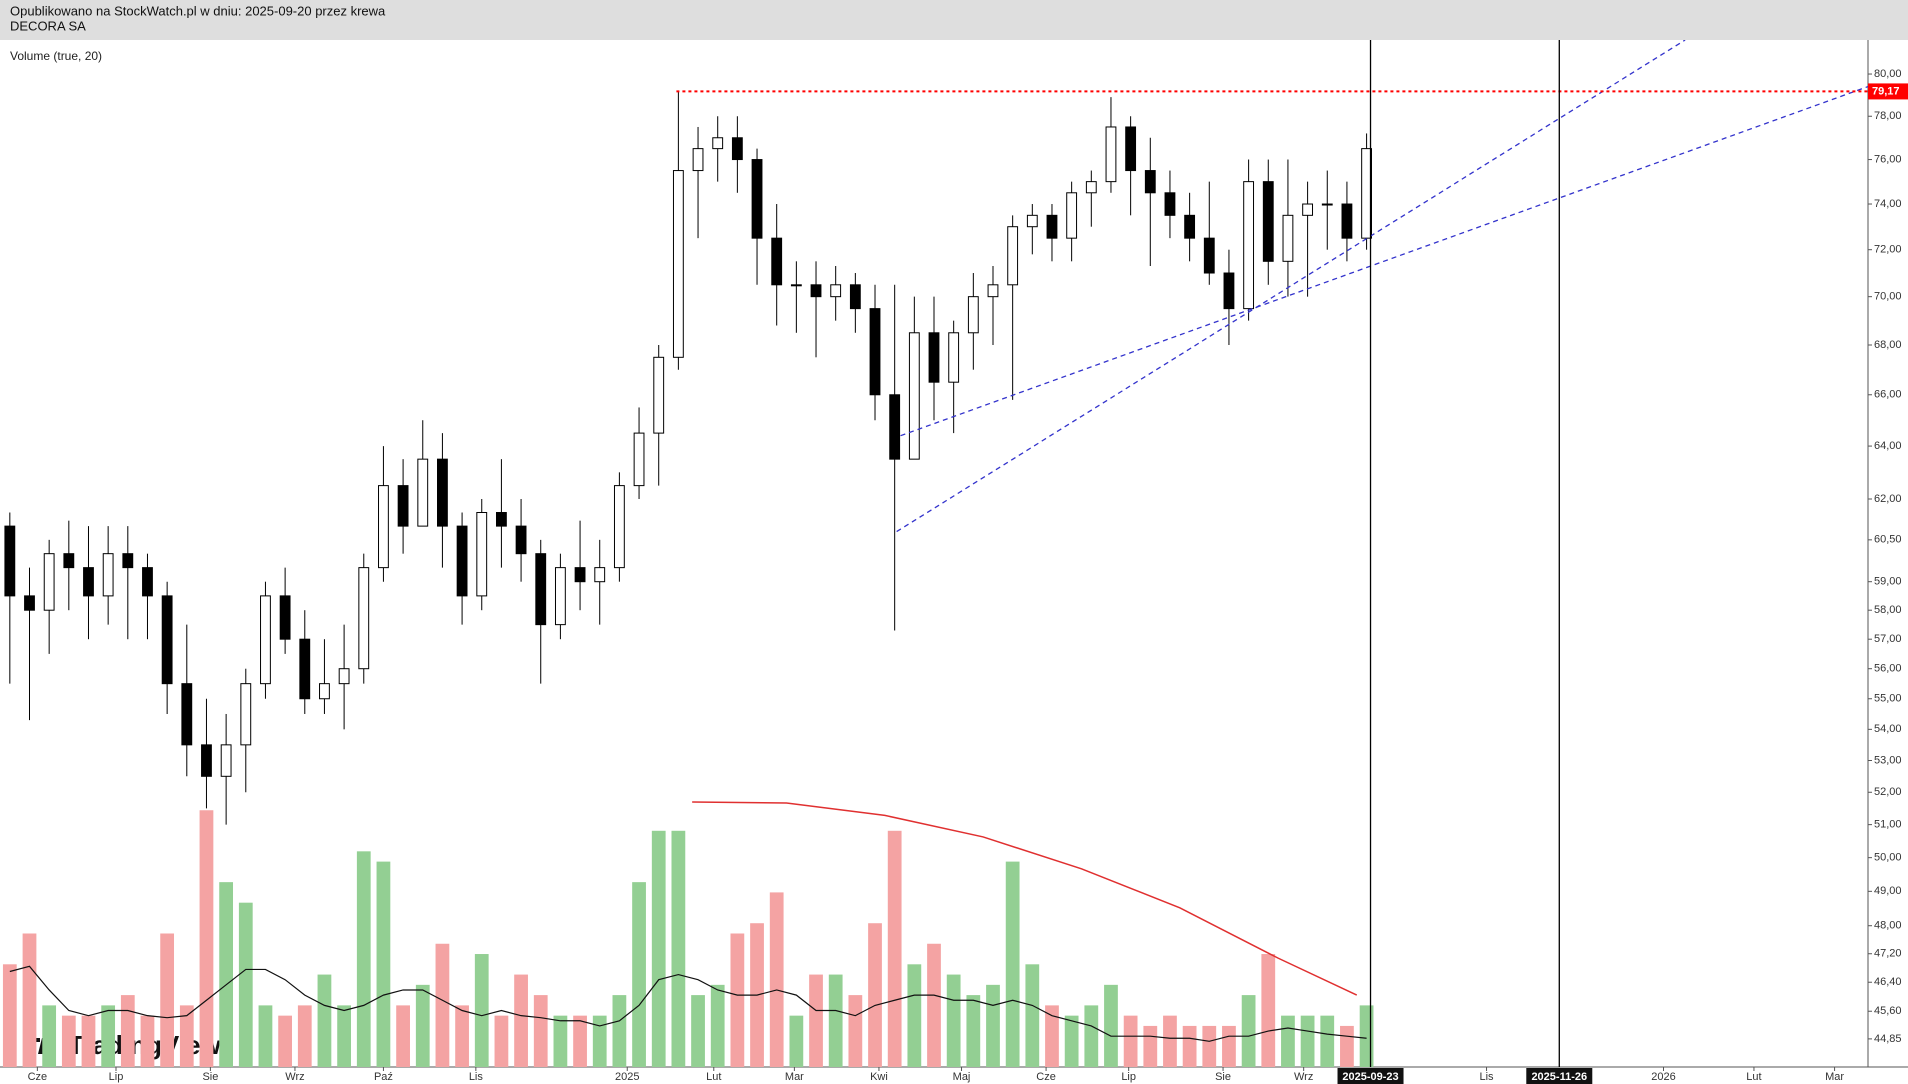 The height and width of the screenshot is (1084, 1908). Describe the element at coordinates (1888, 639) in the screenshot. I see `y-tick-label: 57,00` at that location.